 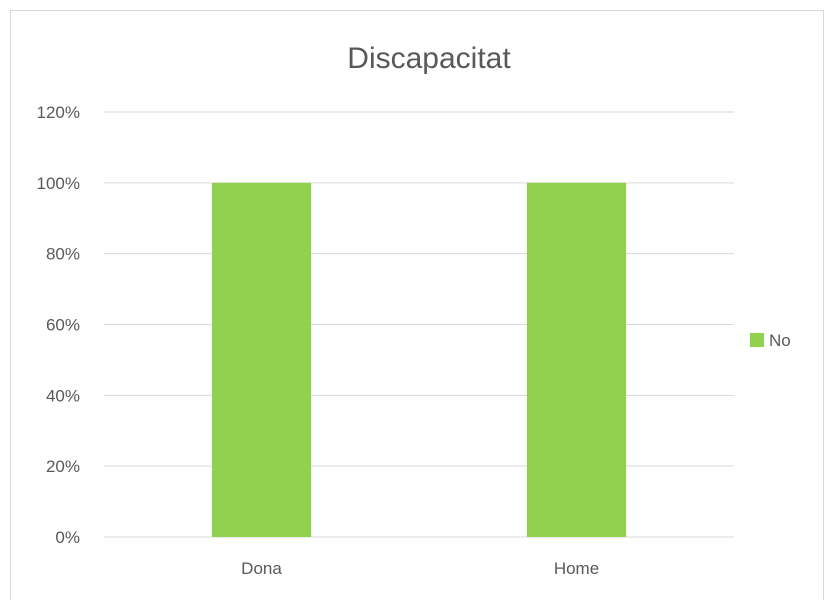 What do you see at coordinates (63, 466) in the screenshot?
I see `y-tick-label: 20%` at bounding box center [63, 466].